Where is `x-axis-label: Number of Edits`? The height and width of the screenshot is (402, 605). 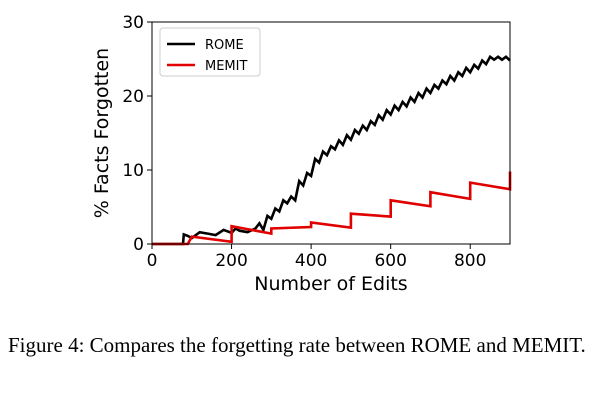 x-axis-label: Number of Edits is located at coordinates (330, 284).